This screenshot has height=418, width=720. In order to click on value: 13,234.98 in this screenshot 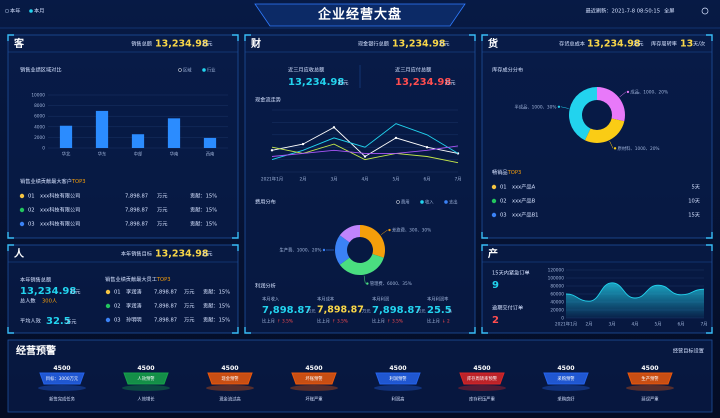, I will do `click(423, 82)`.